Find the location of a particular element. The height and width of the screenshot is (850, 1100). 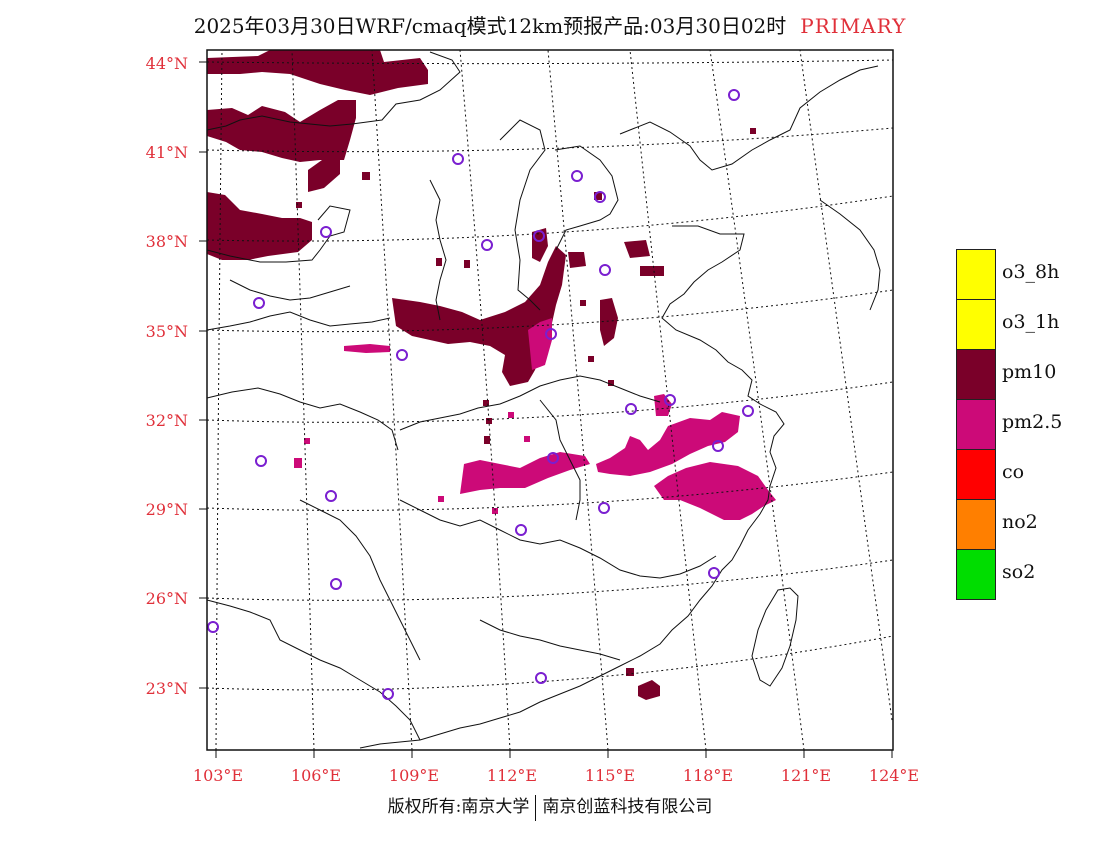

title-main: 2025年03月30日WRF/cmaq模式12km预报产品:03月30日02时 is located at coordinates (490, 26).